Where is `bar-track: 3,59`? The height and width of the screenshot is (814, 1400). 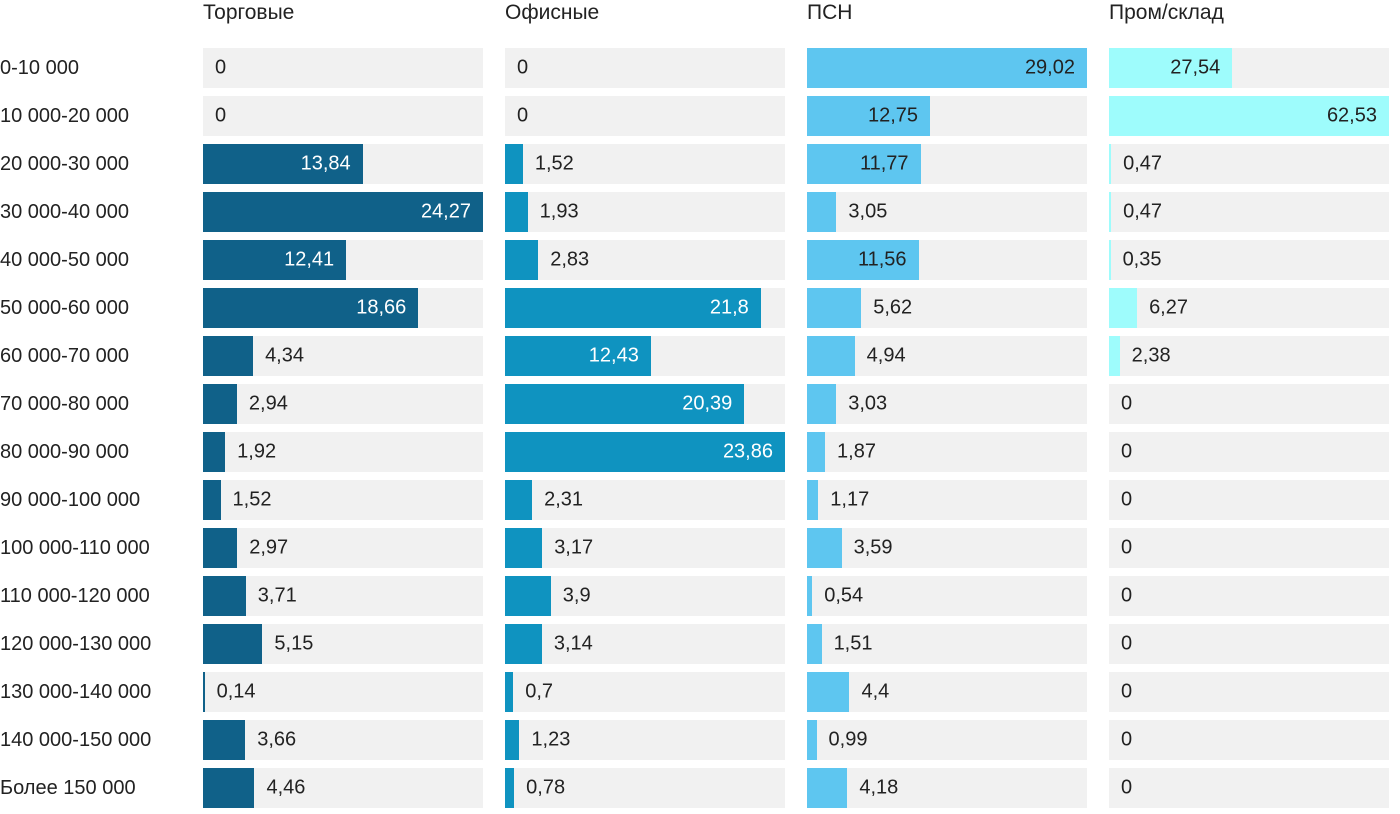 bar-track: 3,59 is located at coordinates (947, 548).